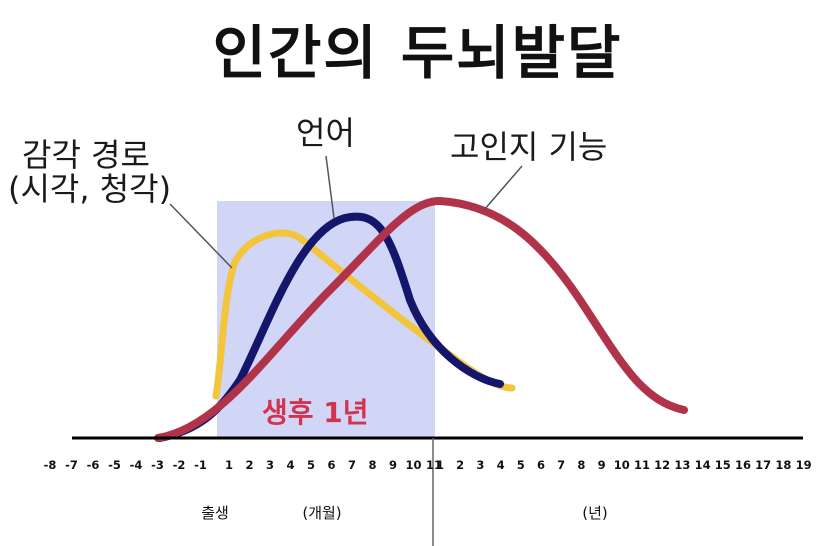  I want to click on month-tick: 11, so click(434, 465).